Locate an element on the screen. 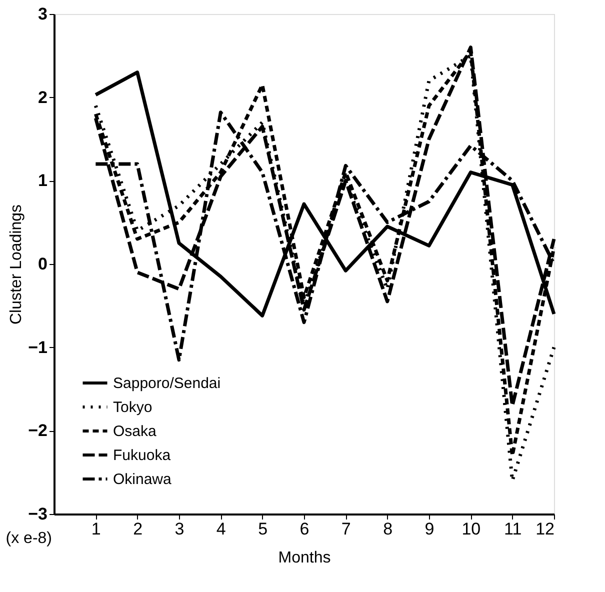 The width and height of the screenshot is (605, 592). x-tick-label: 11 is located at coordinates (513, 529).